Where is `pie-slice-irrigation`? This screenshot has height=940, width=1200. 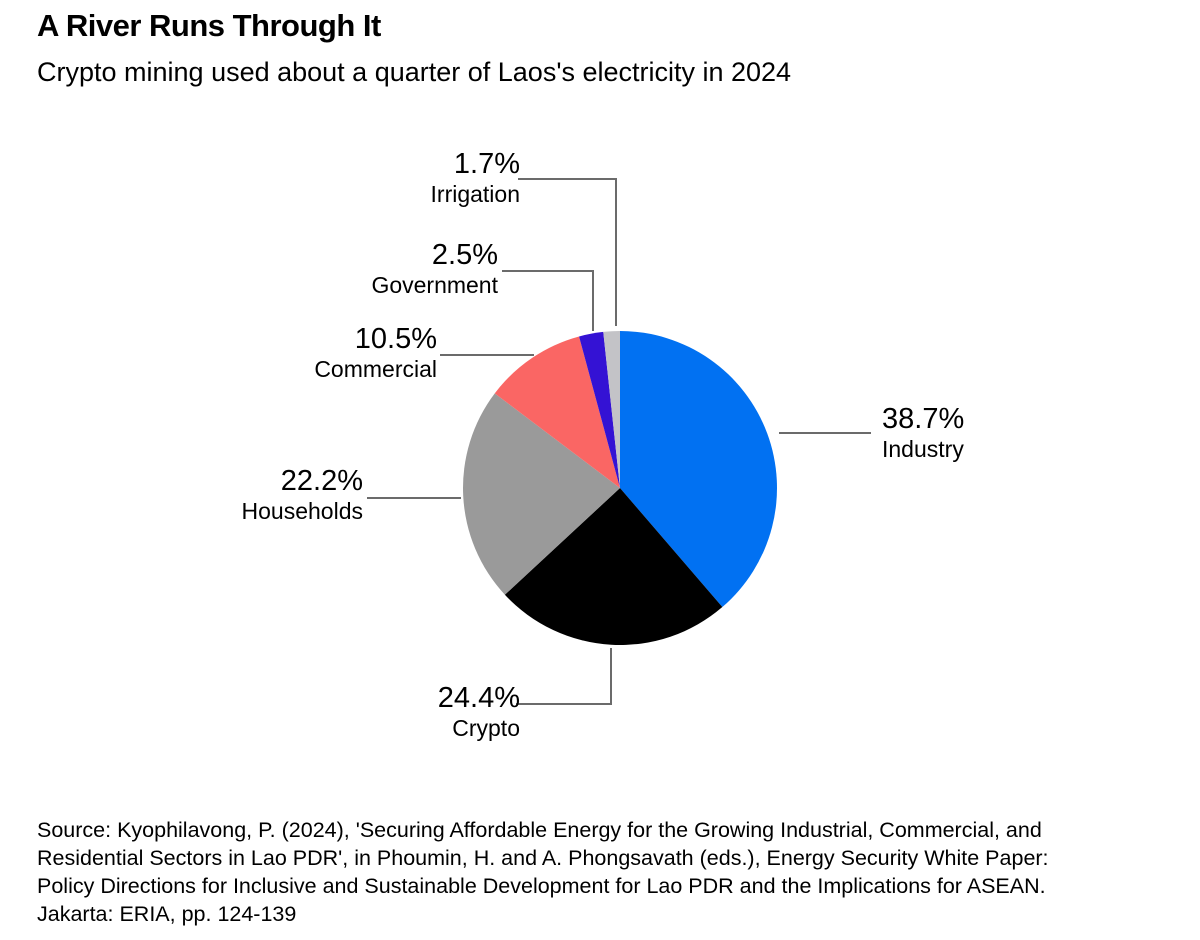 pie-slice-irrigation is located at coordinates (611, 409).